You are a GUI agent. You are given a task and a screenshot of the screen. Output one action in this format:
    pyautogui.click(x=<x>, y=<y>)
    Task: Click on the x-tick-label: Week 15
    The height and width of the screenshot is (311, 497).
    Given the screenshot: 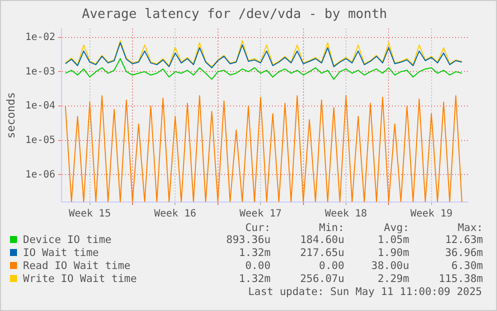 What is the action you would take?
    pyautogui.click(x=89, y=214)
    